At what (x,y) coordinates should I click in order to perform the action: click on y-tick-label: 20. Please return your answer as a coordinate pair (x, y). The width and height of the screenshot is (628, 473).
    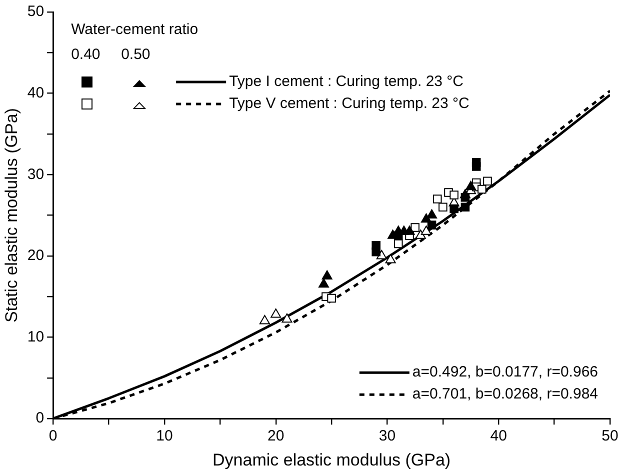
    Looking at the image, I should click on (35, 255).